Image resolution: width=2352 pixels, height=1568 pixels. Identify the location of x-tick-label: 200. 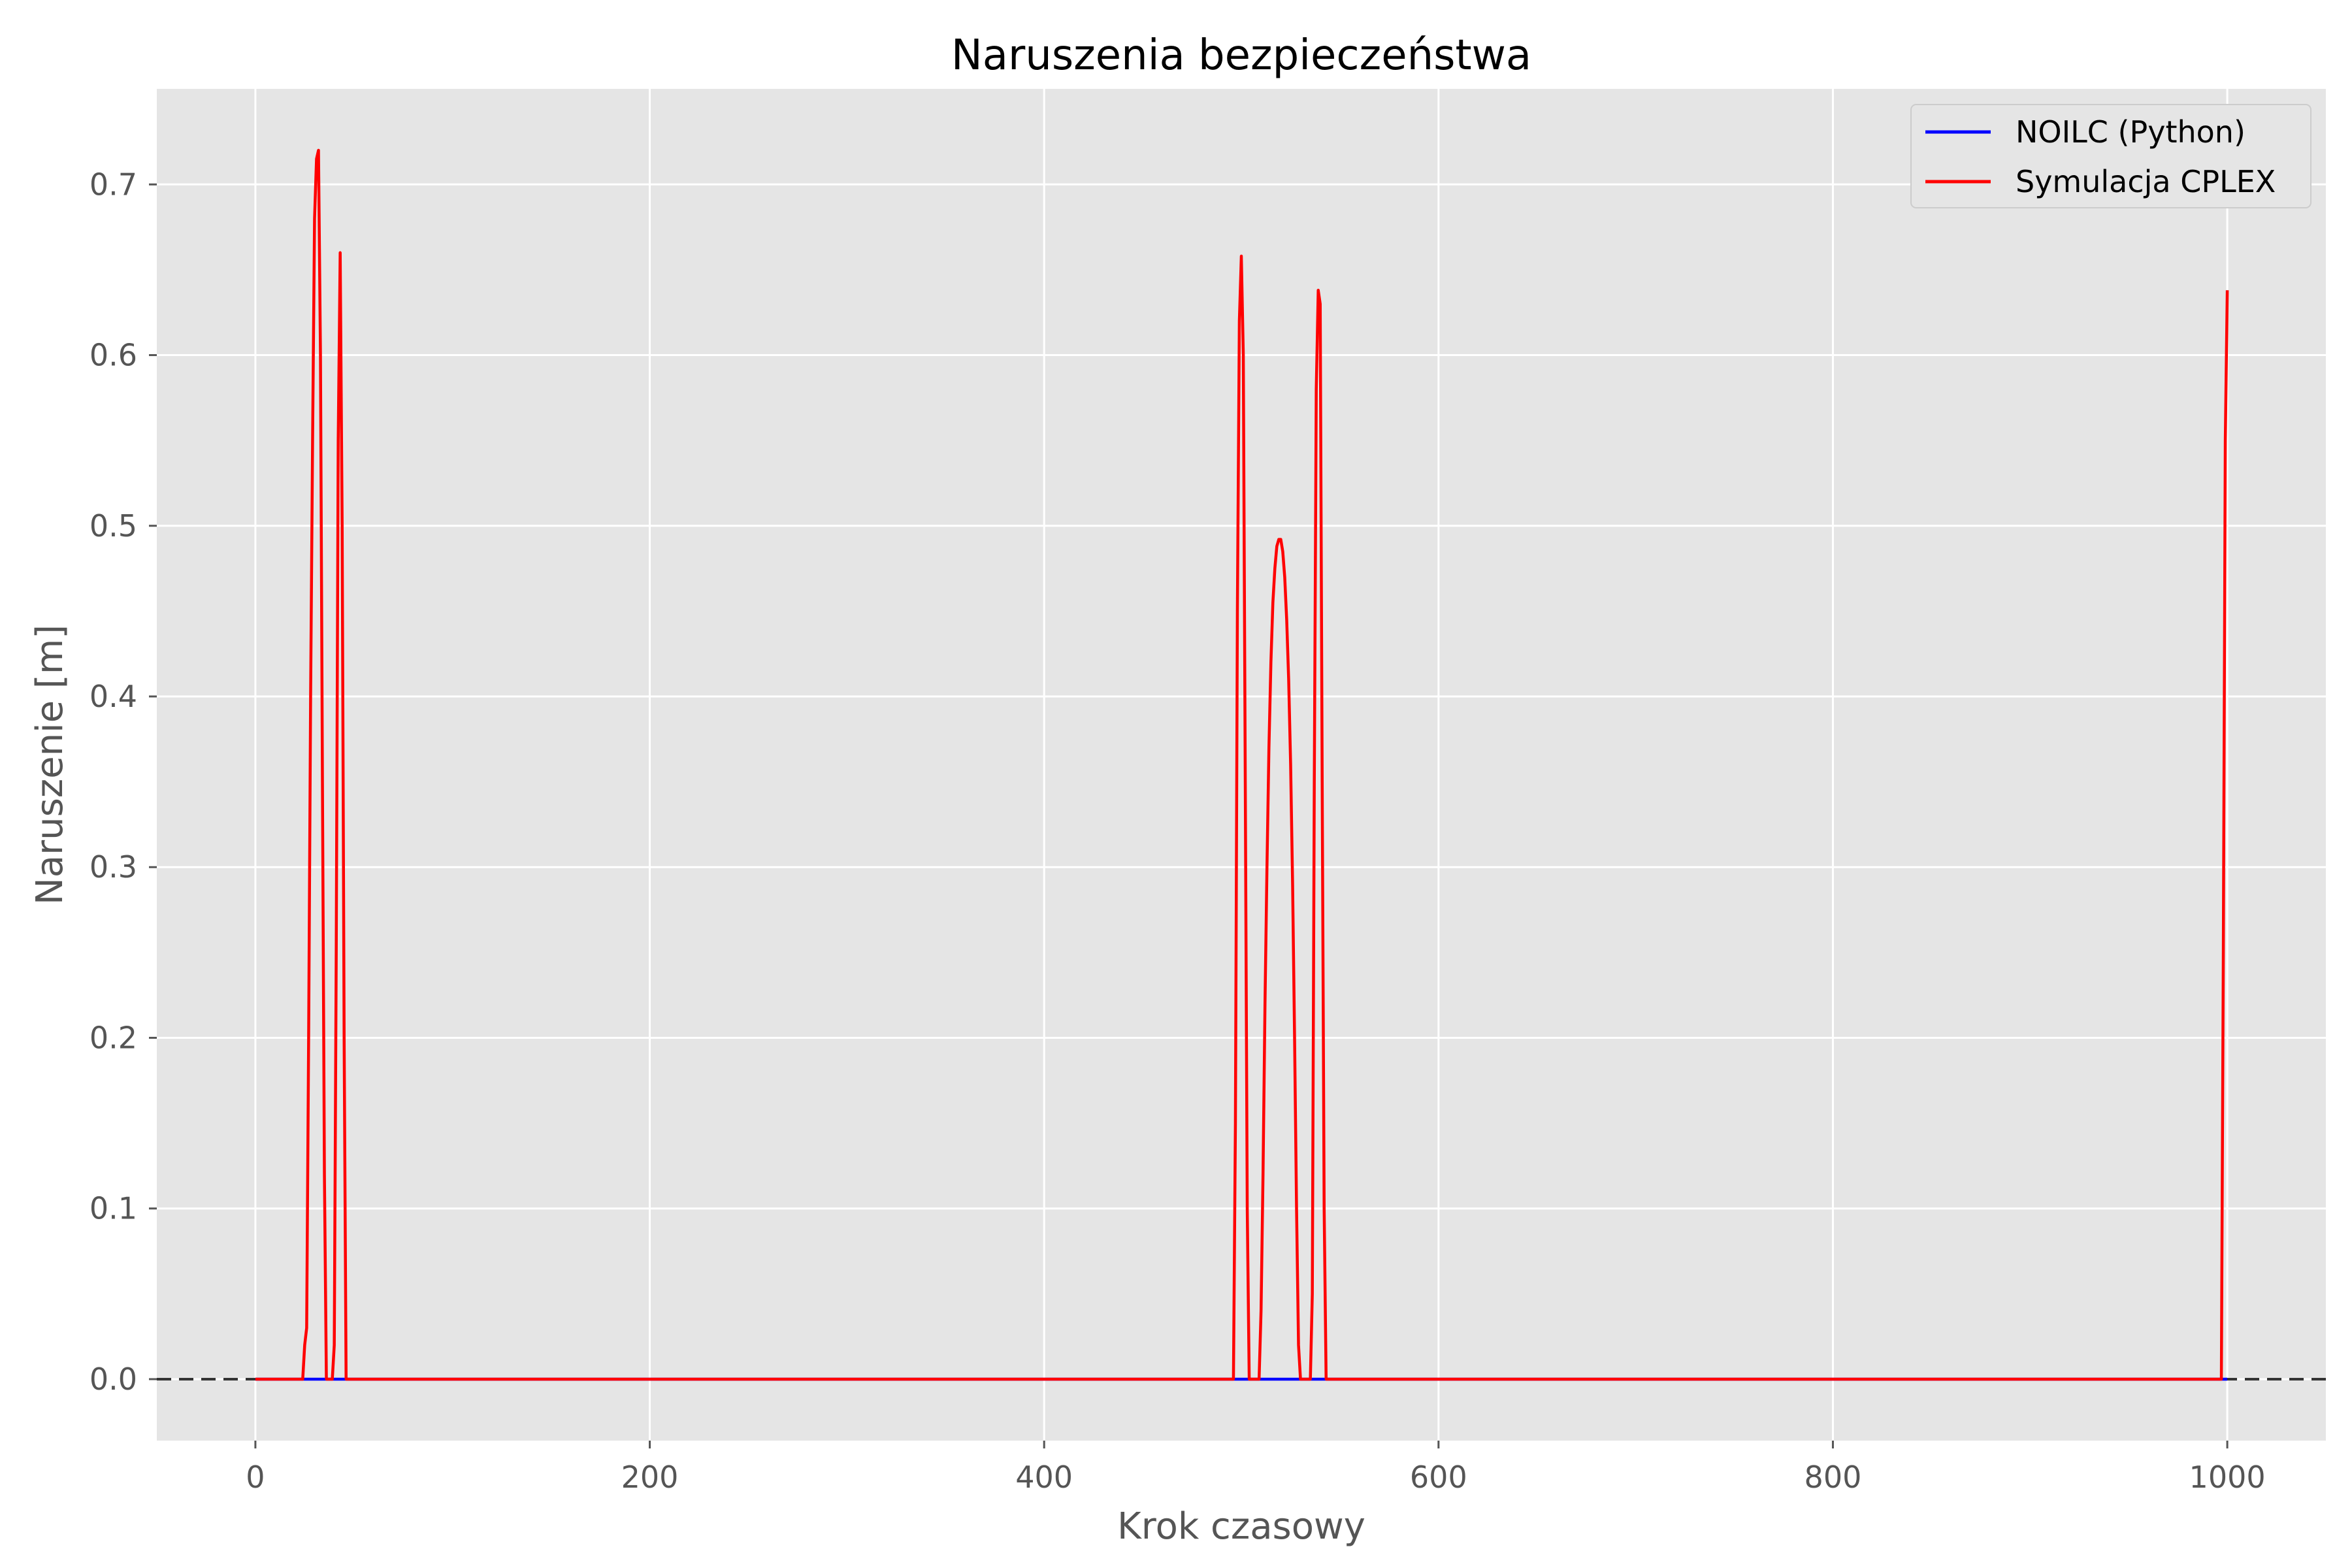
(650, 1477).